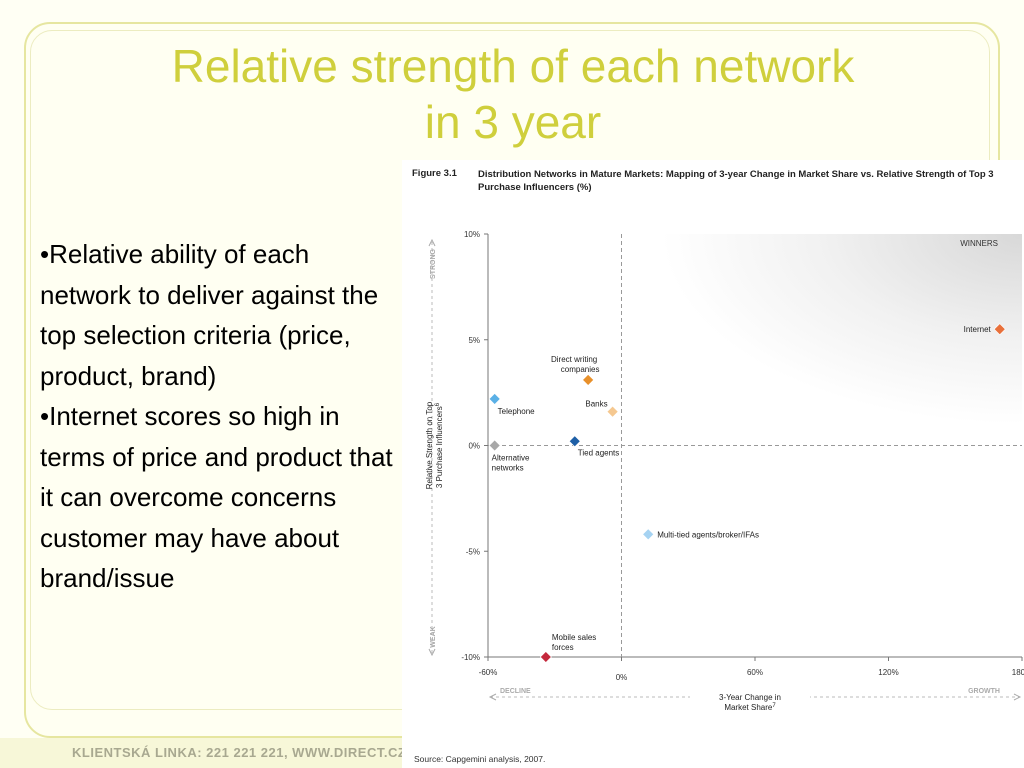 The image size is (1024, 768). What do you see at coordinates (513, 122) in the screenshot?
I see `slide-title-line2: in 3 year` at bounding box center [513, 122].